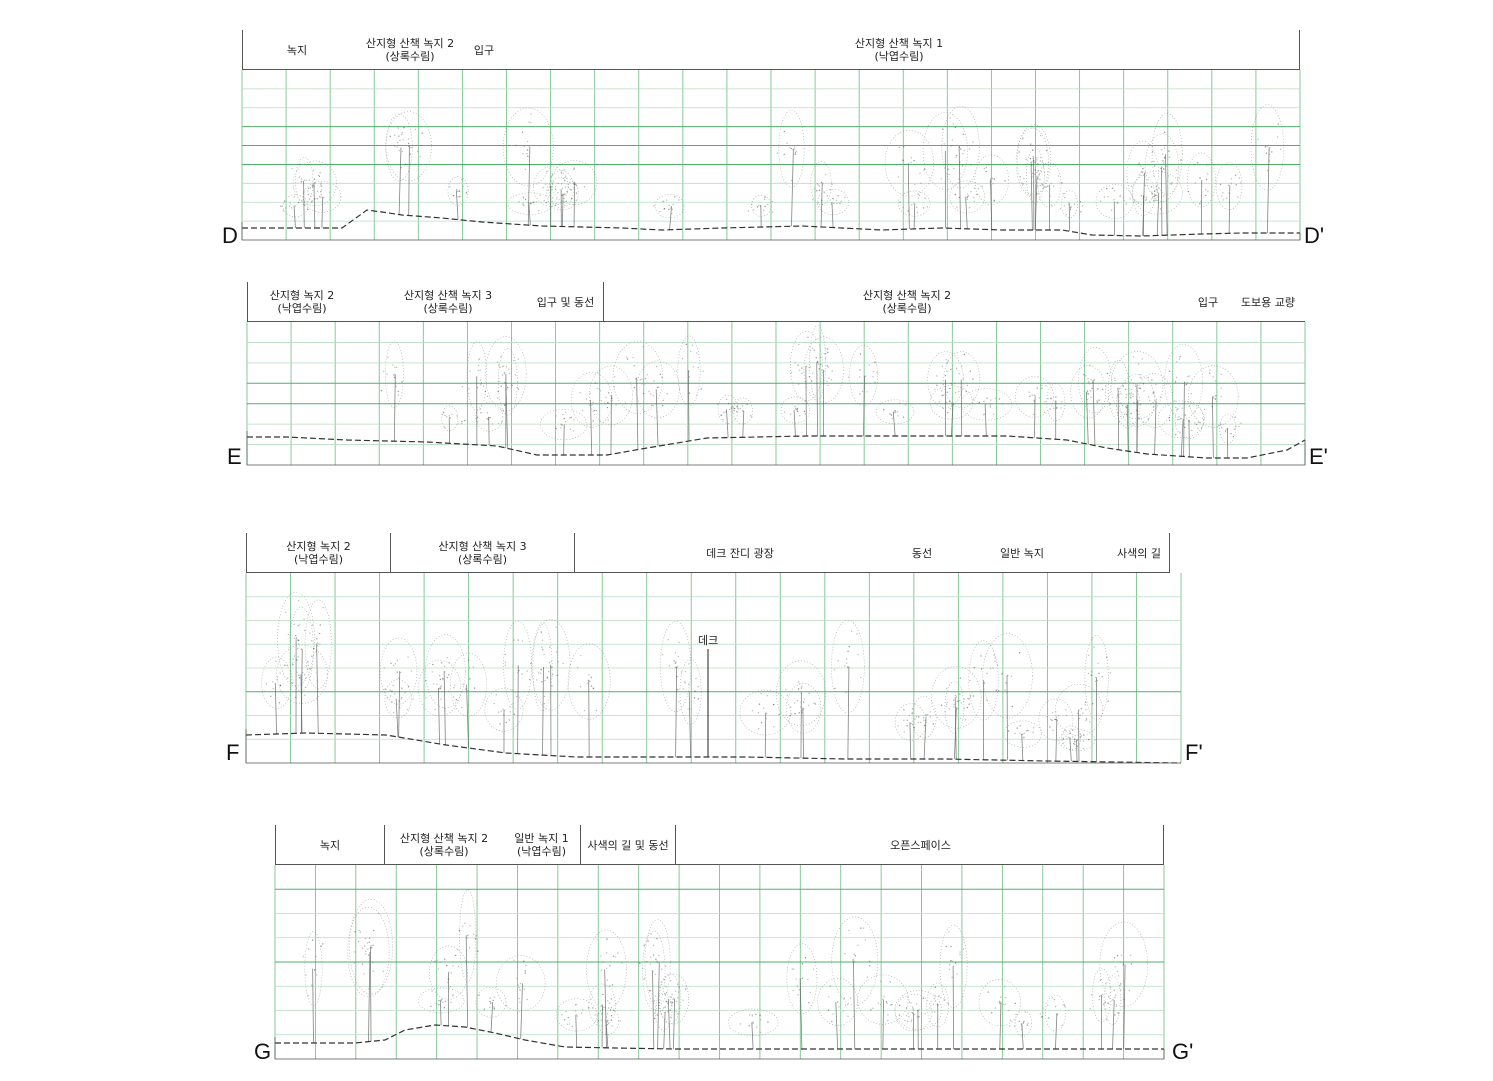 This screenshot has height=1081, width=1493. Describe the element at coordinates (263, 1051) in the screenshot. I see `section-start-marker: G` at that location.